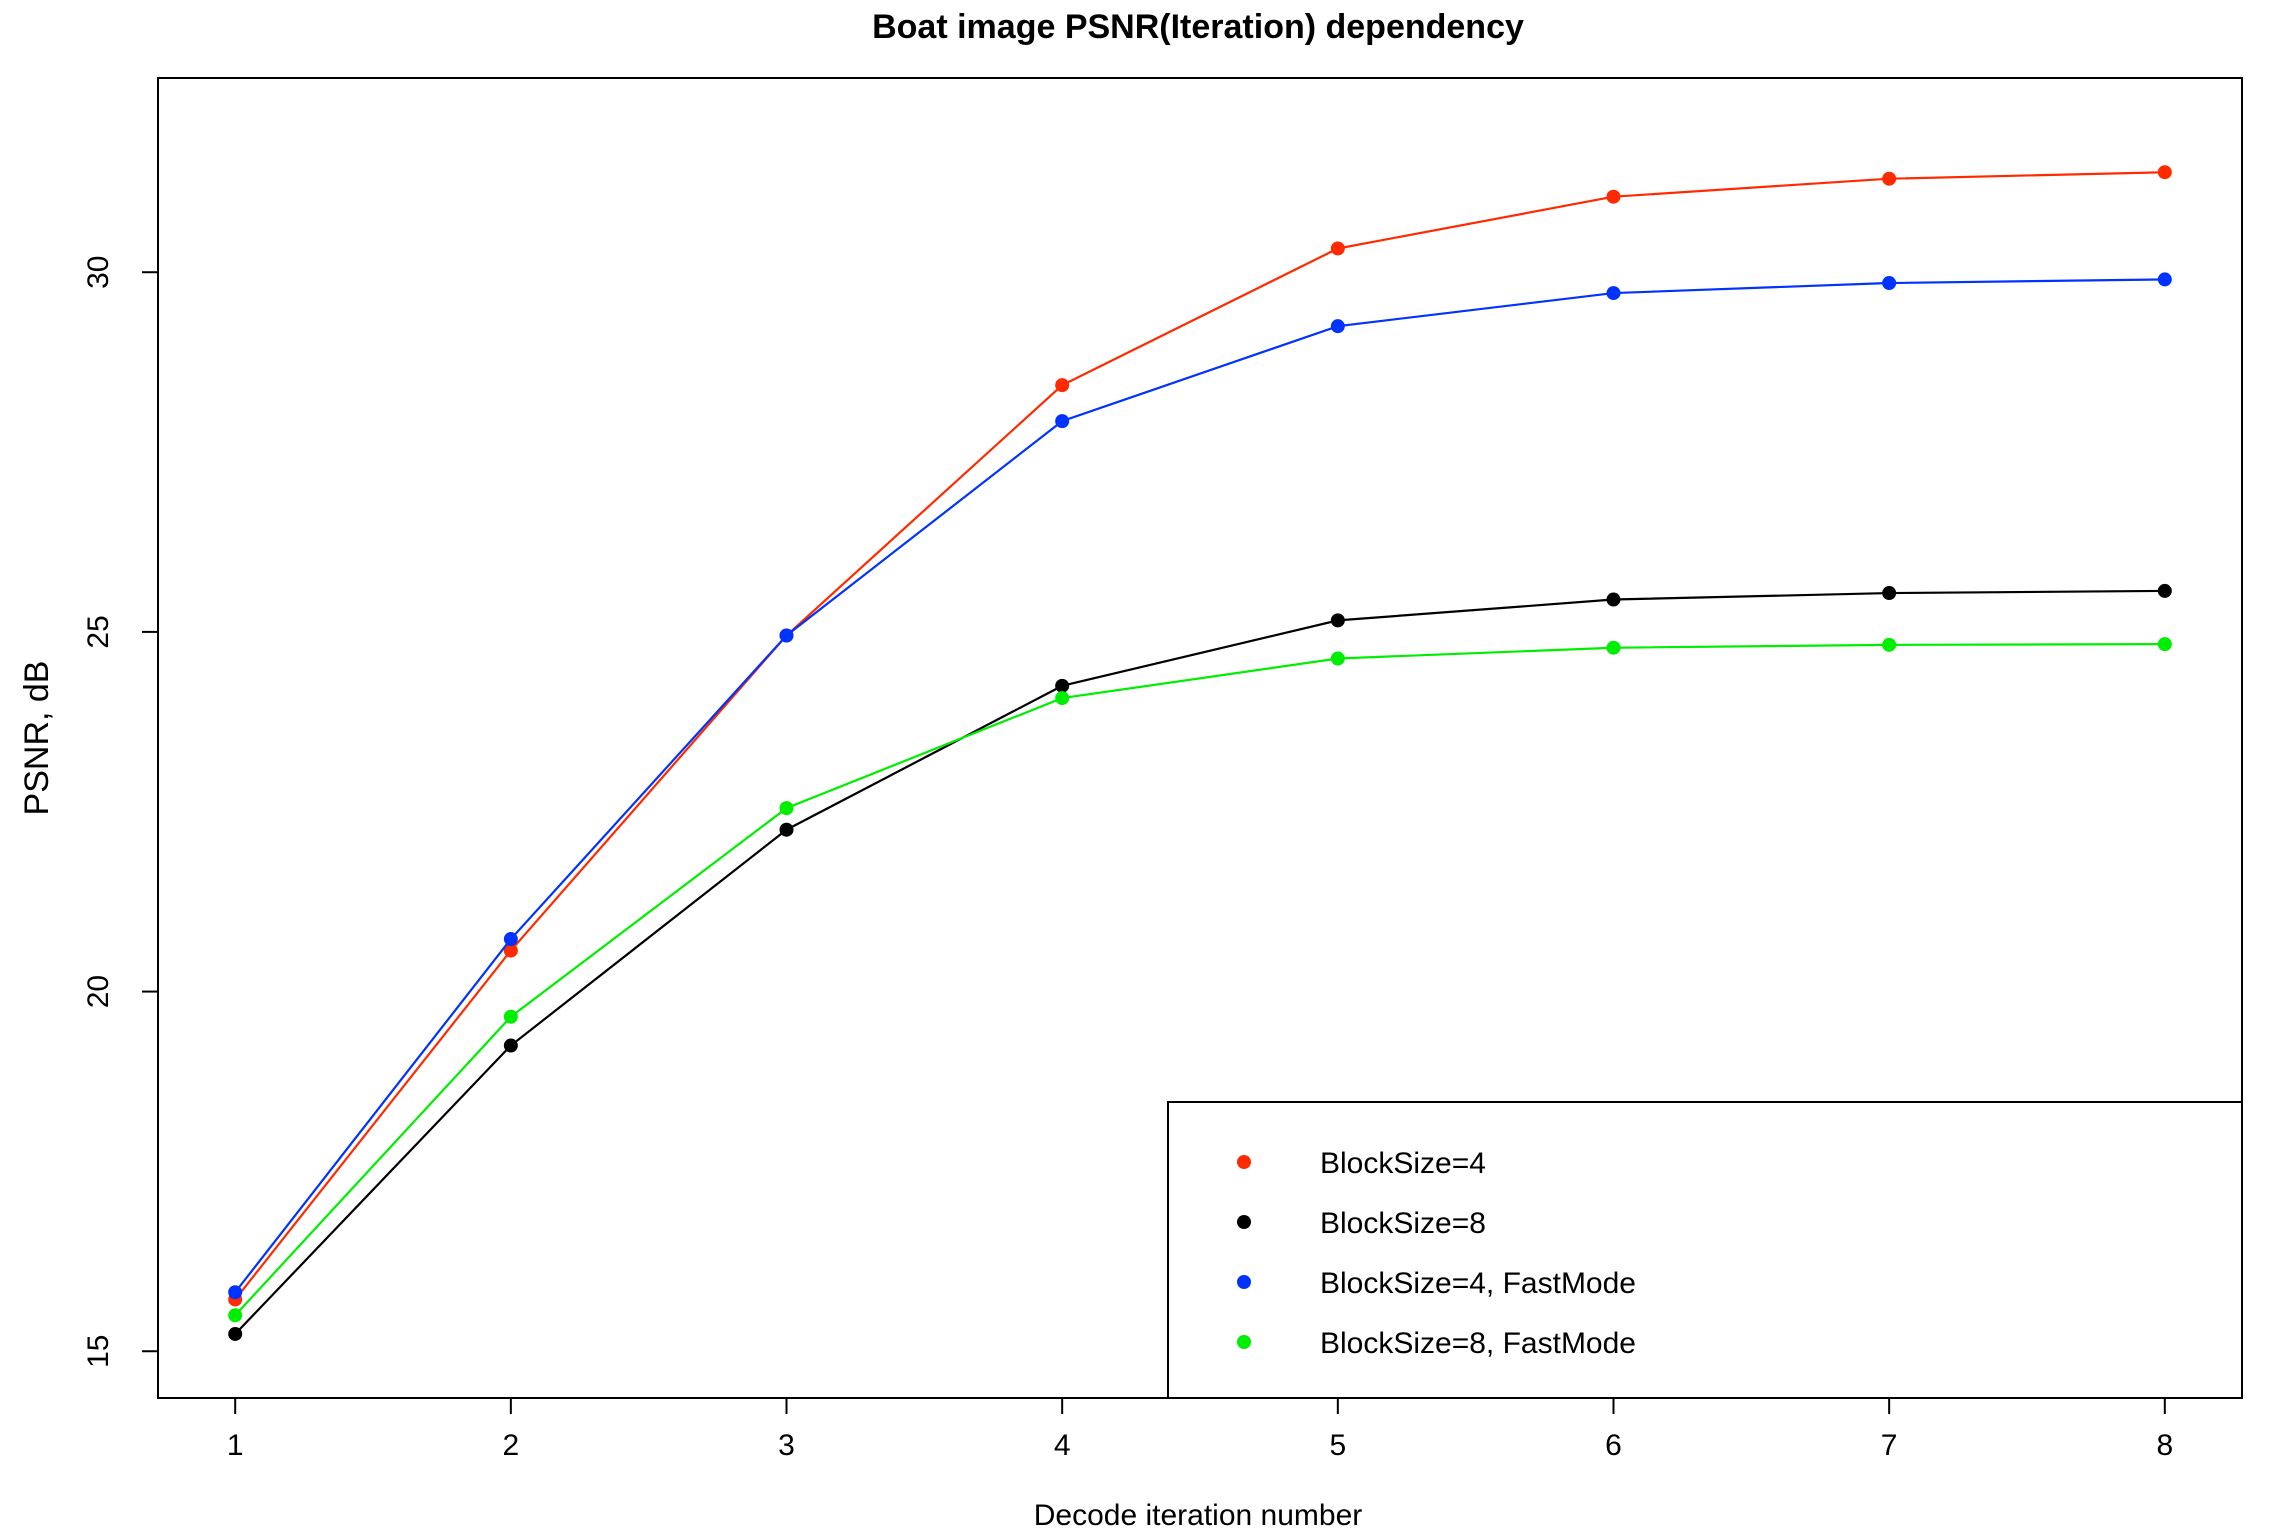 The height and width of the screenshot is (1532, 2282). Describe the element at coordinates (37, 738) in the screenshot. I see `y-axis-label: PSNR, dB` at that location.